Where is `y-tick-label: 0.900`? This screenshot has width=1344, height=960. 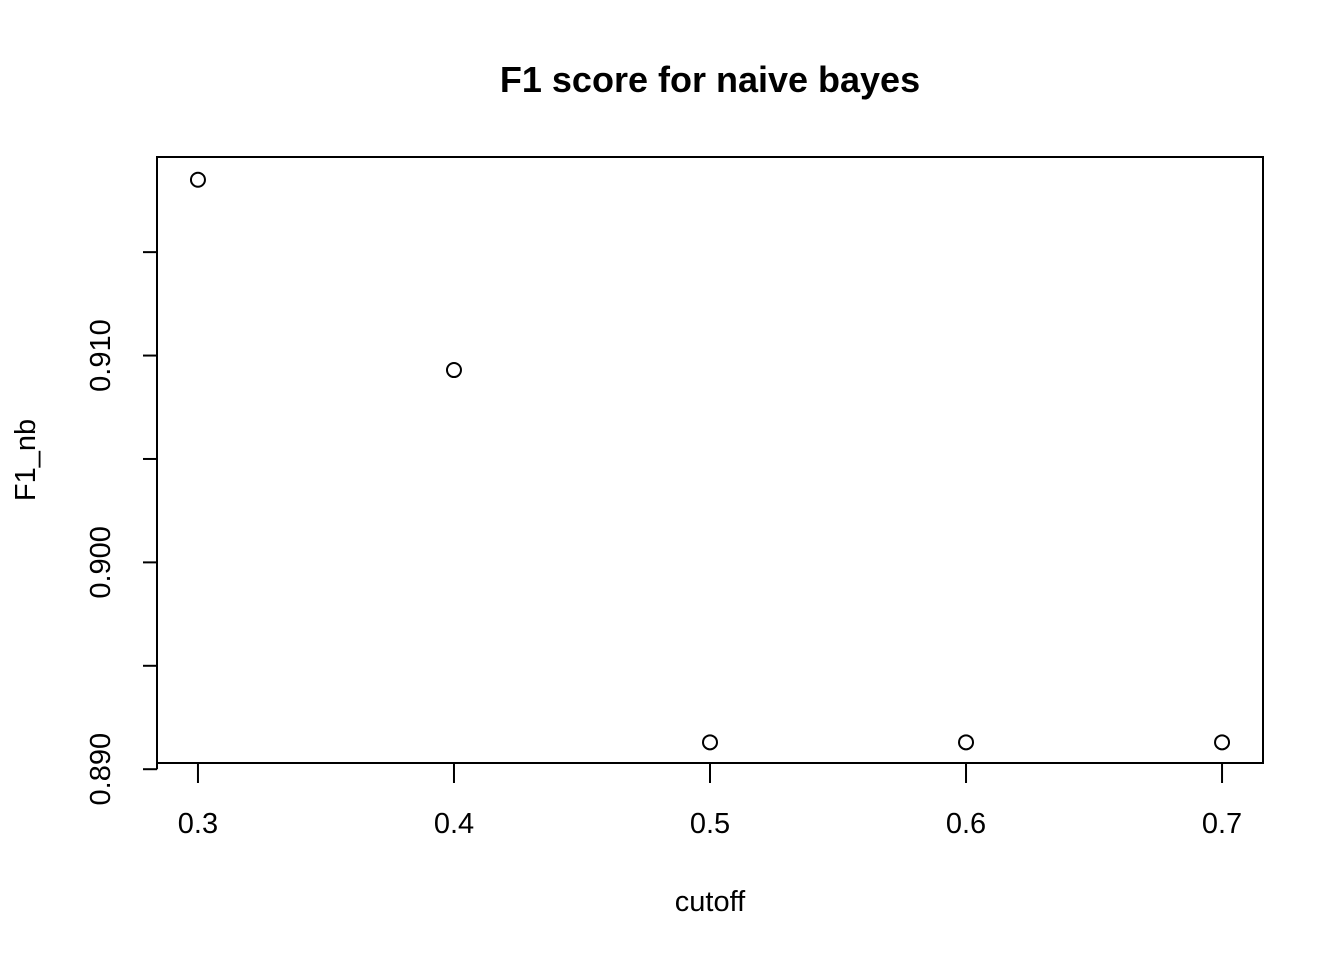
y-tick-label: 0.900 is located at coordinates (101, 562).